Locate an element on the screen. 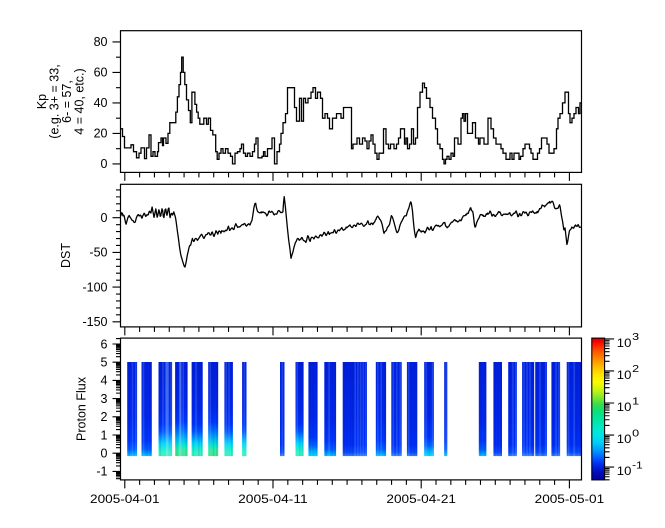 Image resolution: width=665 pixels, height=528 pixels. svg-text: 2005-04-01 is located at coordinates (125, 499).